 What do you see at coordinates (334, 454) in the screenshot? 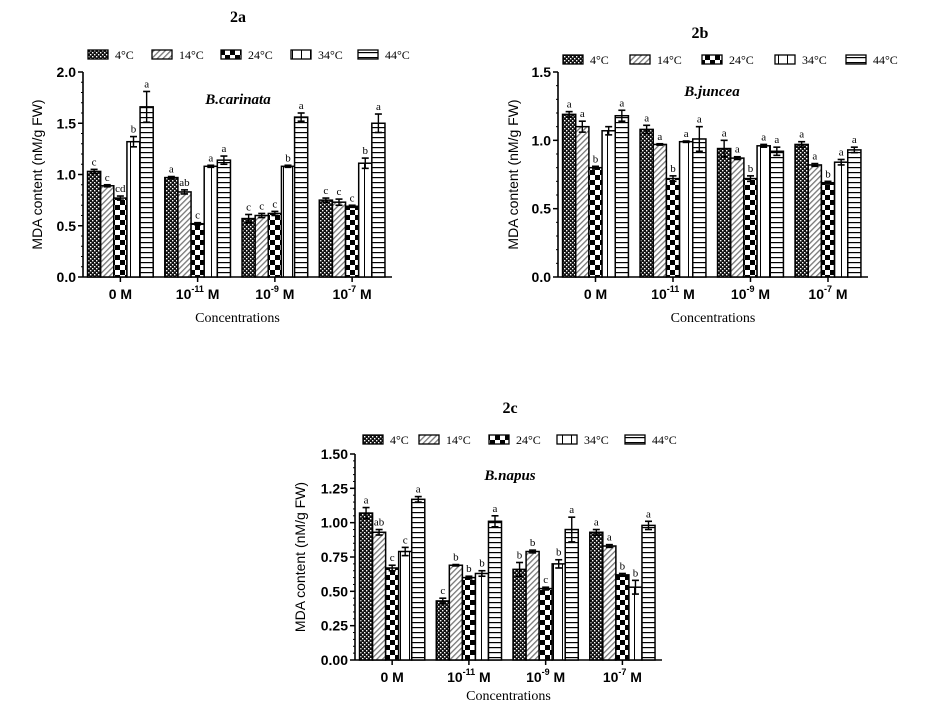
I see `y-tick-label: 1.50` at bounding box center [334, 454].